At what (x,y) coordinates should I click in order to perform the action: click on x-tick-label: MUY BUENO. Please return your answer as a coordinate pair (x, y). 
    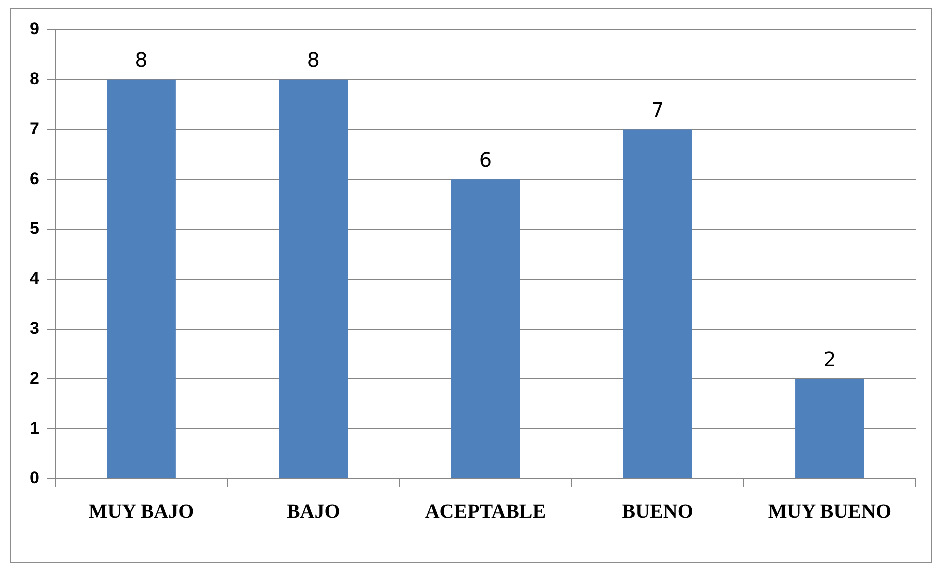
    Looking at the image, I should click on (830, 512).